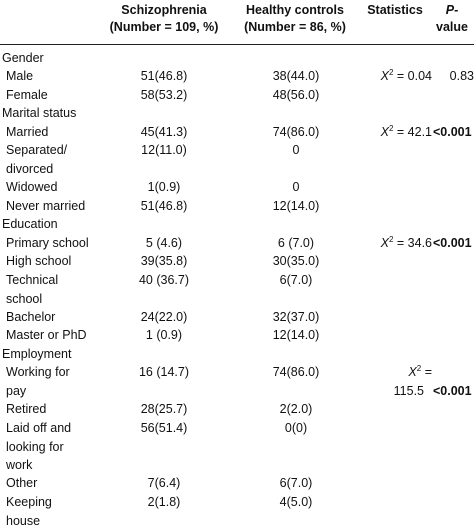 The height and width of the screenshot is (530, 474). What do you see at coordinates (30, 168) in the screenshot?
I see `row-label: divorced` at bounding box center [30, 168].